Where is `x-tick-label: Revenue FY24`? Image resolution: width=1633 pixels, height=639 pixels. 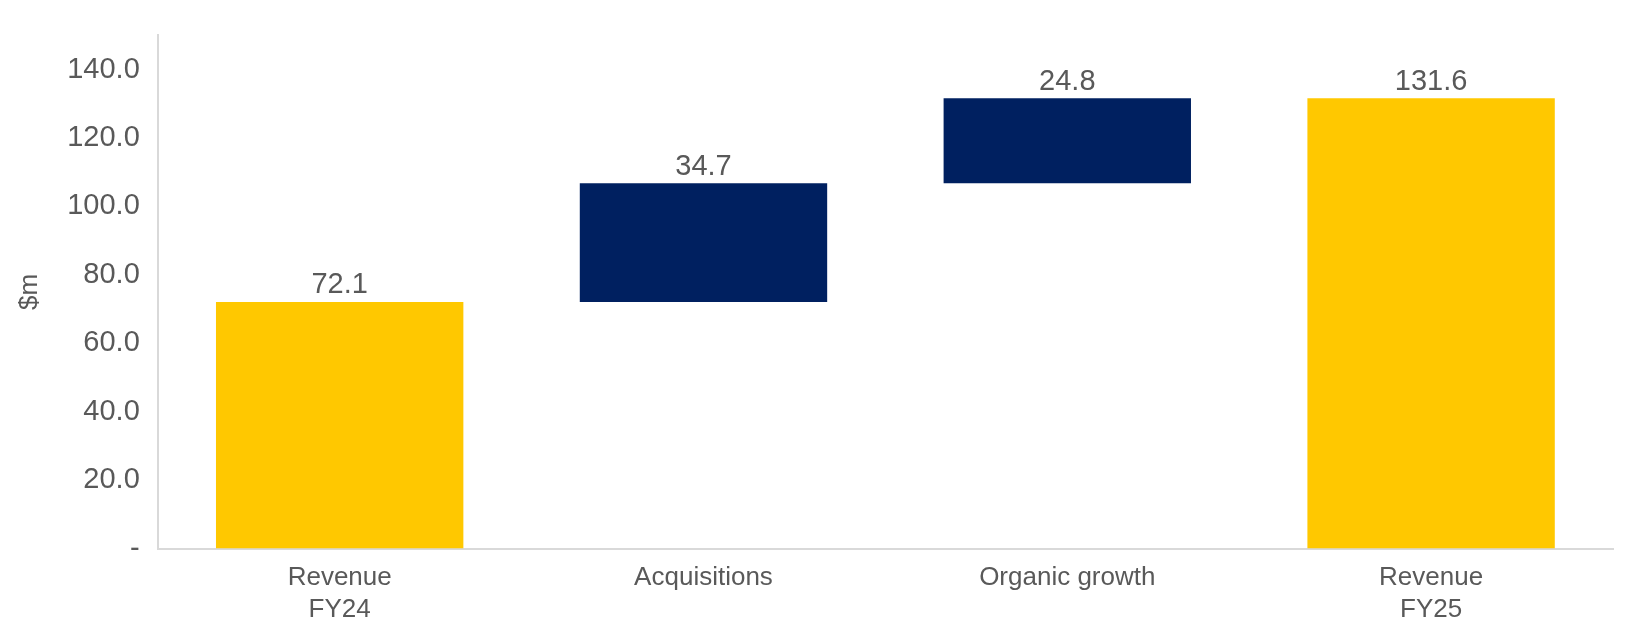
x-tick-label: Revenue FY24 is located at coordinates (339, 592).